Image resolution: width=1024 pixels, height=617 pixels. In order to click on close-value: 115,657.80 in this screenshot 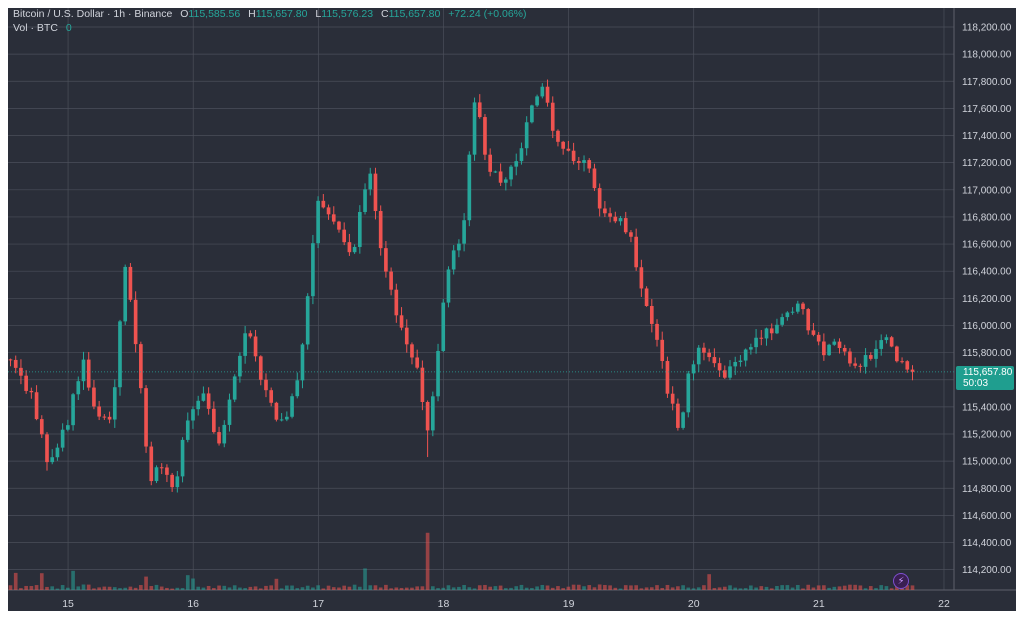, I will do `click(414, 14)`.